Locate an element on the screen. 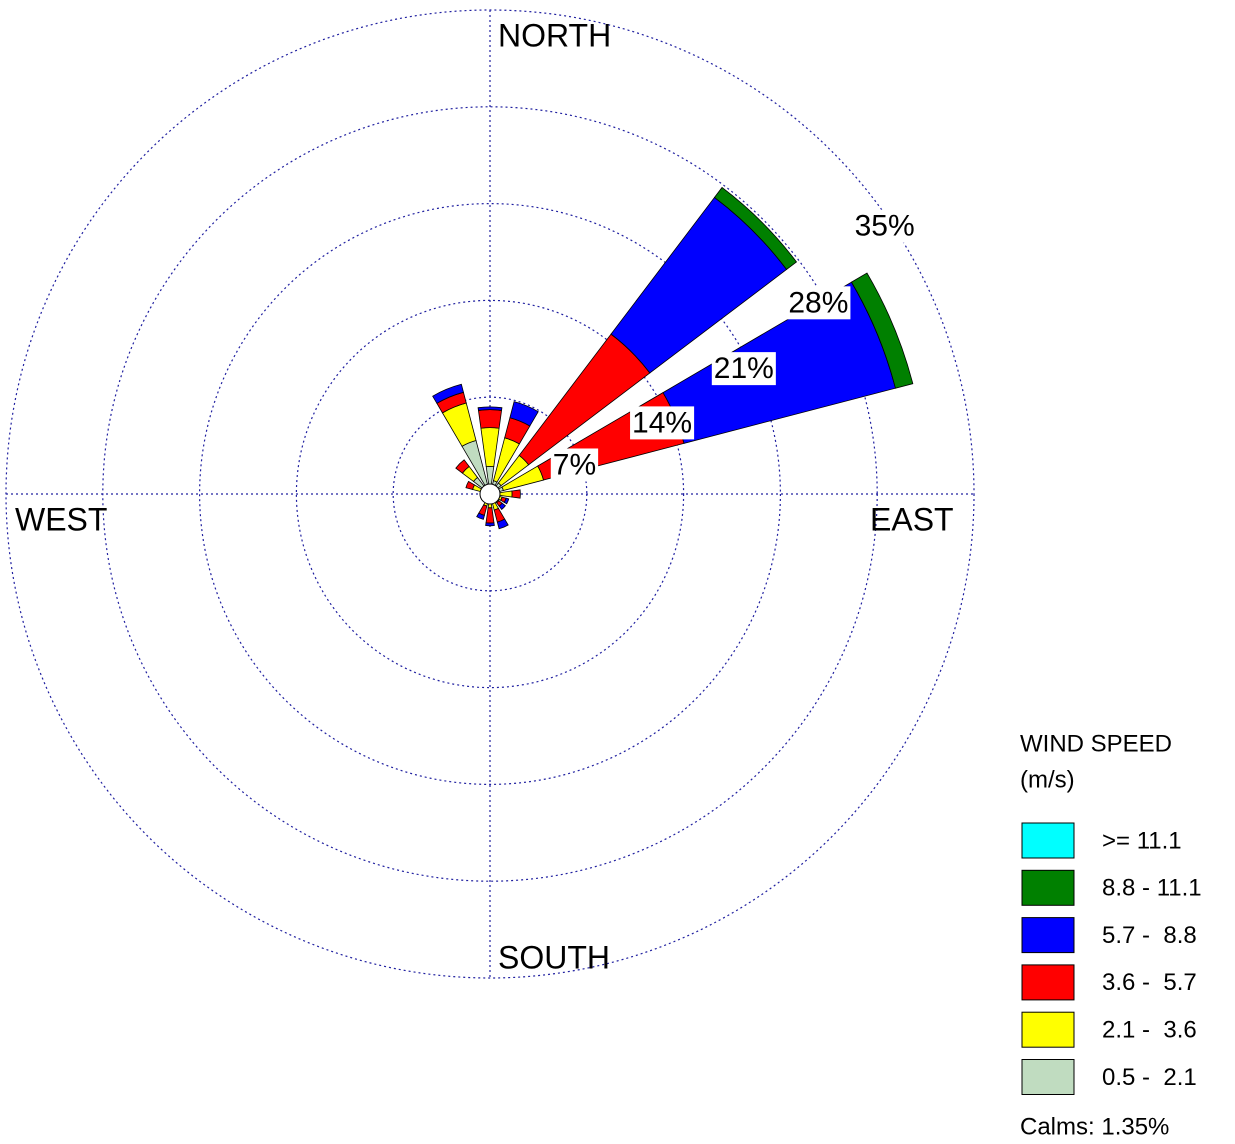 This screenshot has width=1235, height=1144. ring-label: 14% is located at coordinates (662, 422).